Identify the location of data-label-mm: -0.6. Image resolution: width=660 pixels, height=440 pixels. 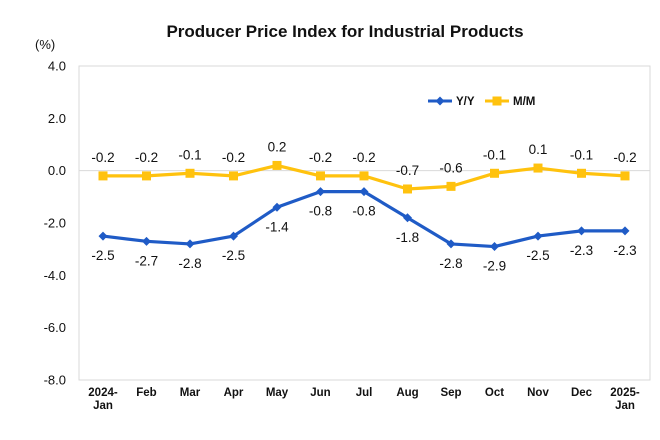
(450, 167).